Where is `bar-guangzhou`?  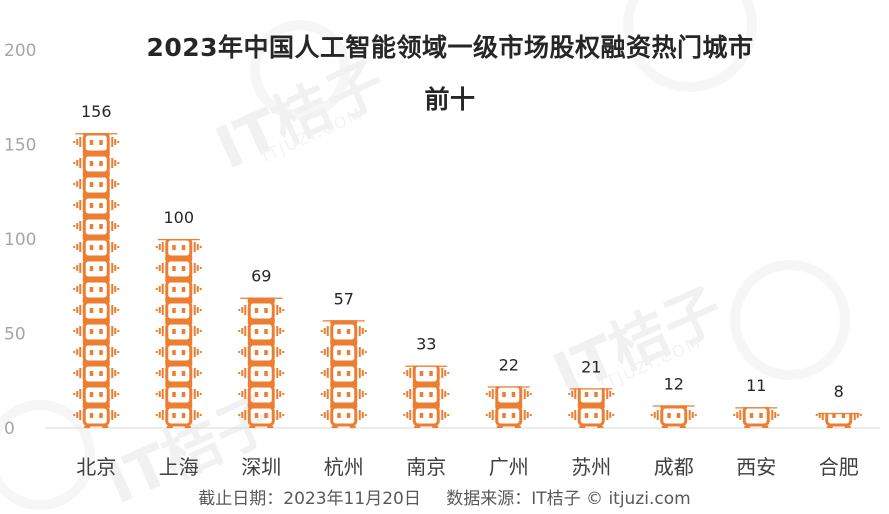 bar-guangzhou is located at coordinates (509, 407).